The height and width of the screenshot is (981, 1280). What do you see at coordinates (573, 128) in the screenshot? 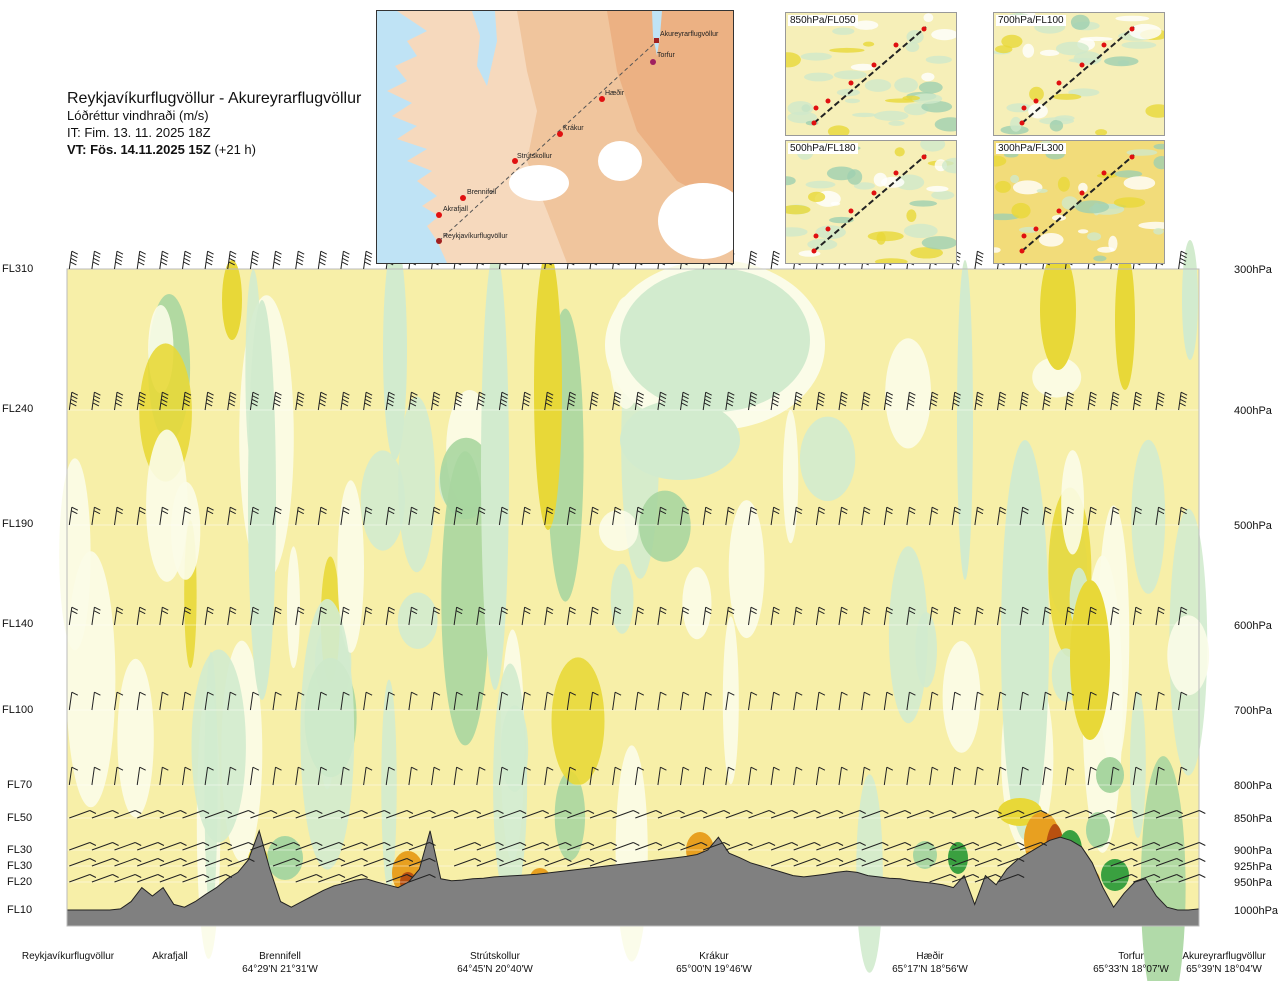
I see `map-label: Krákur` at bounding box center [573, 128].